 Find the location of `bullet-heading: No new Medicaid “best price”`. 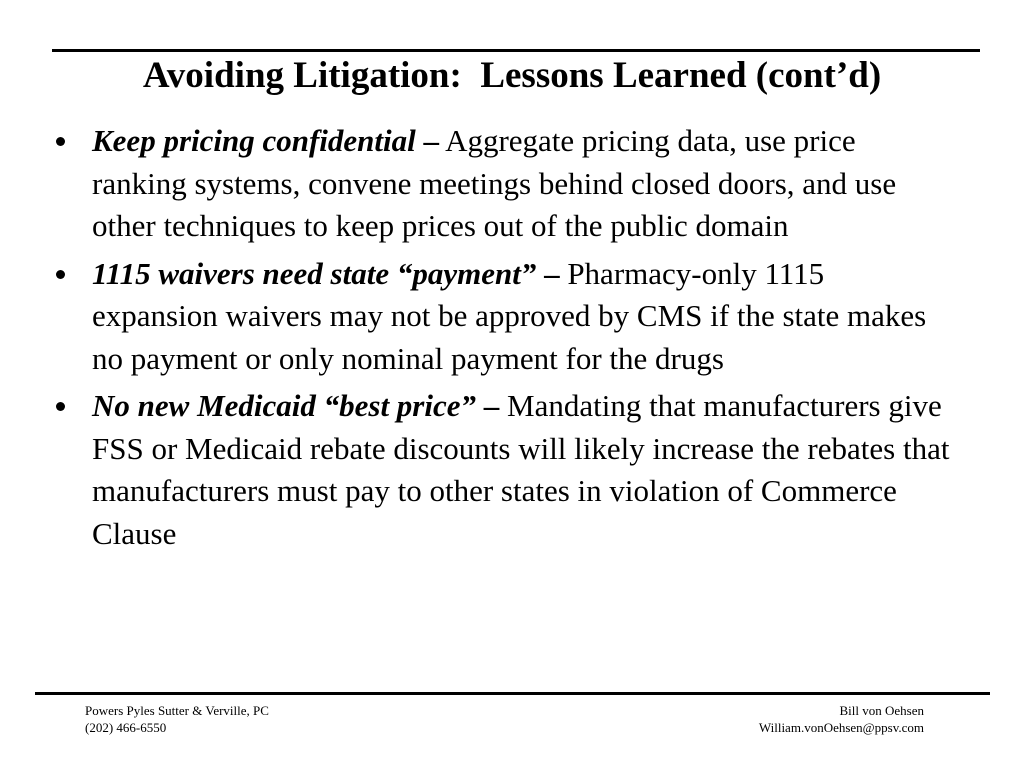

bullet-heading: No new Medicaid “best price” is located at coordinates (284, 405).